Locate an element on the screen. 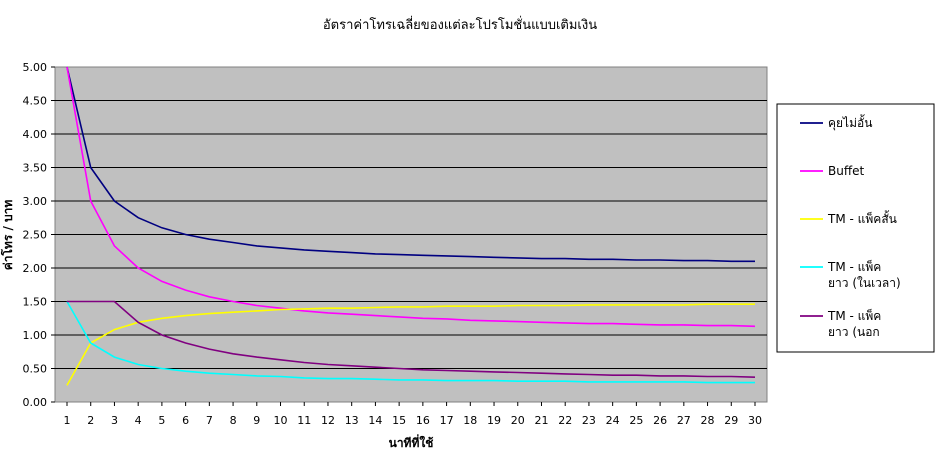  y-tick-label: 0.00 is located at coordinates (35, 402).